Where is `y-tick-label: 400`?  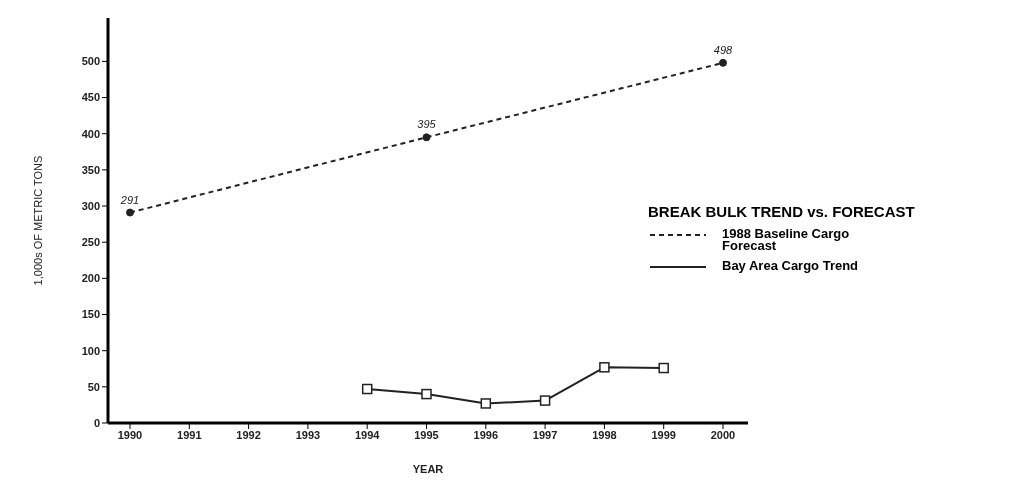
y-tick-label: 400 is located at coordinates (90, 133).